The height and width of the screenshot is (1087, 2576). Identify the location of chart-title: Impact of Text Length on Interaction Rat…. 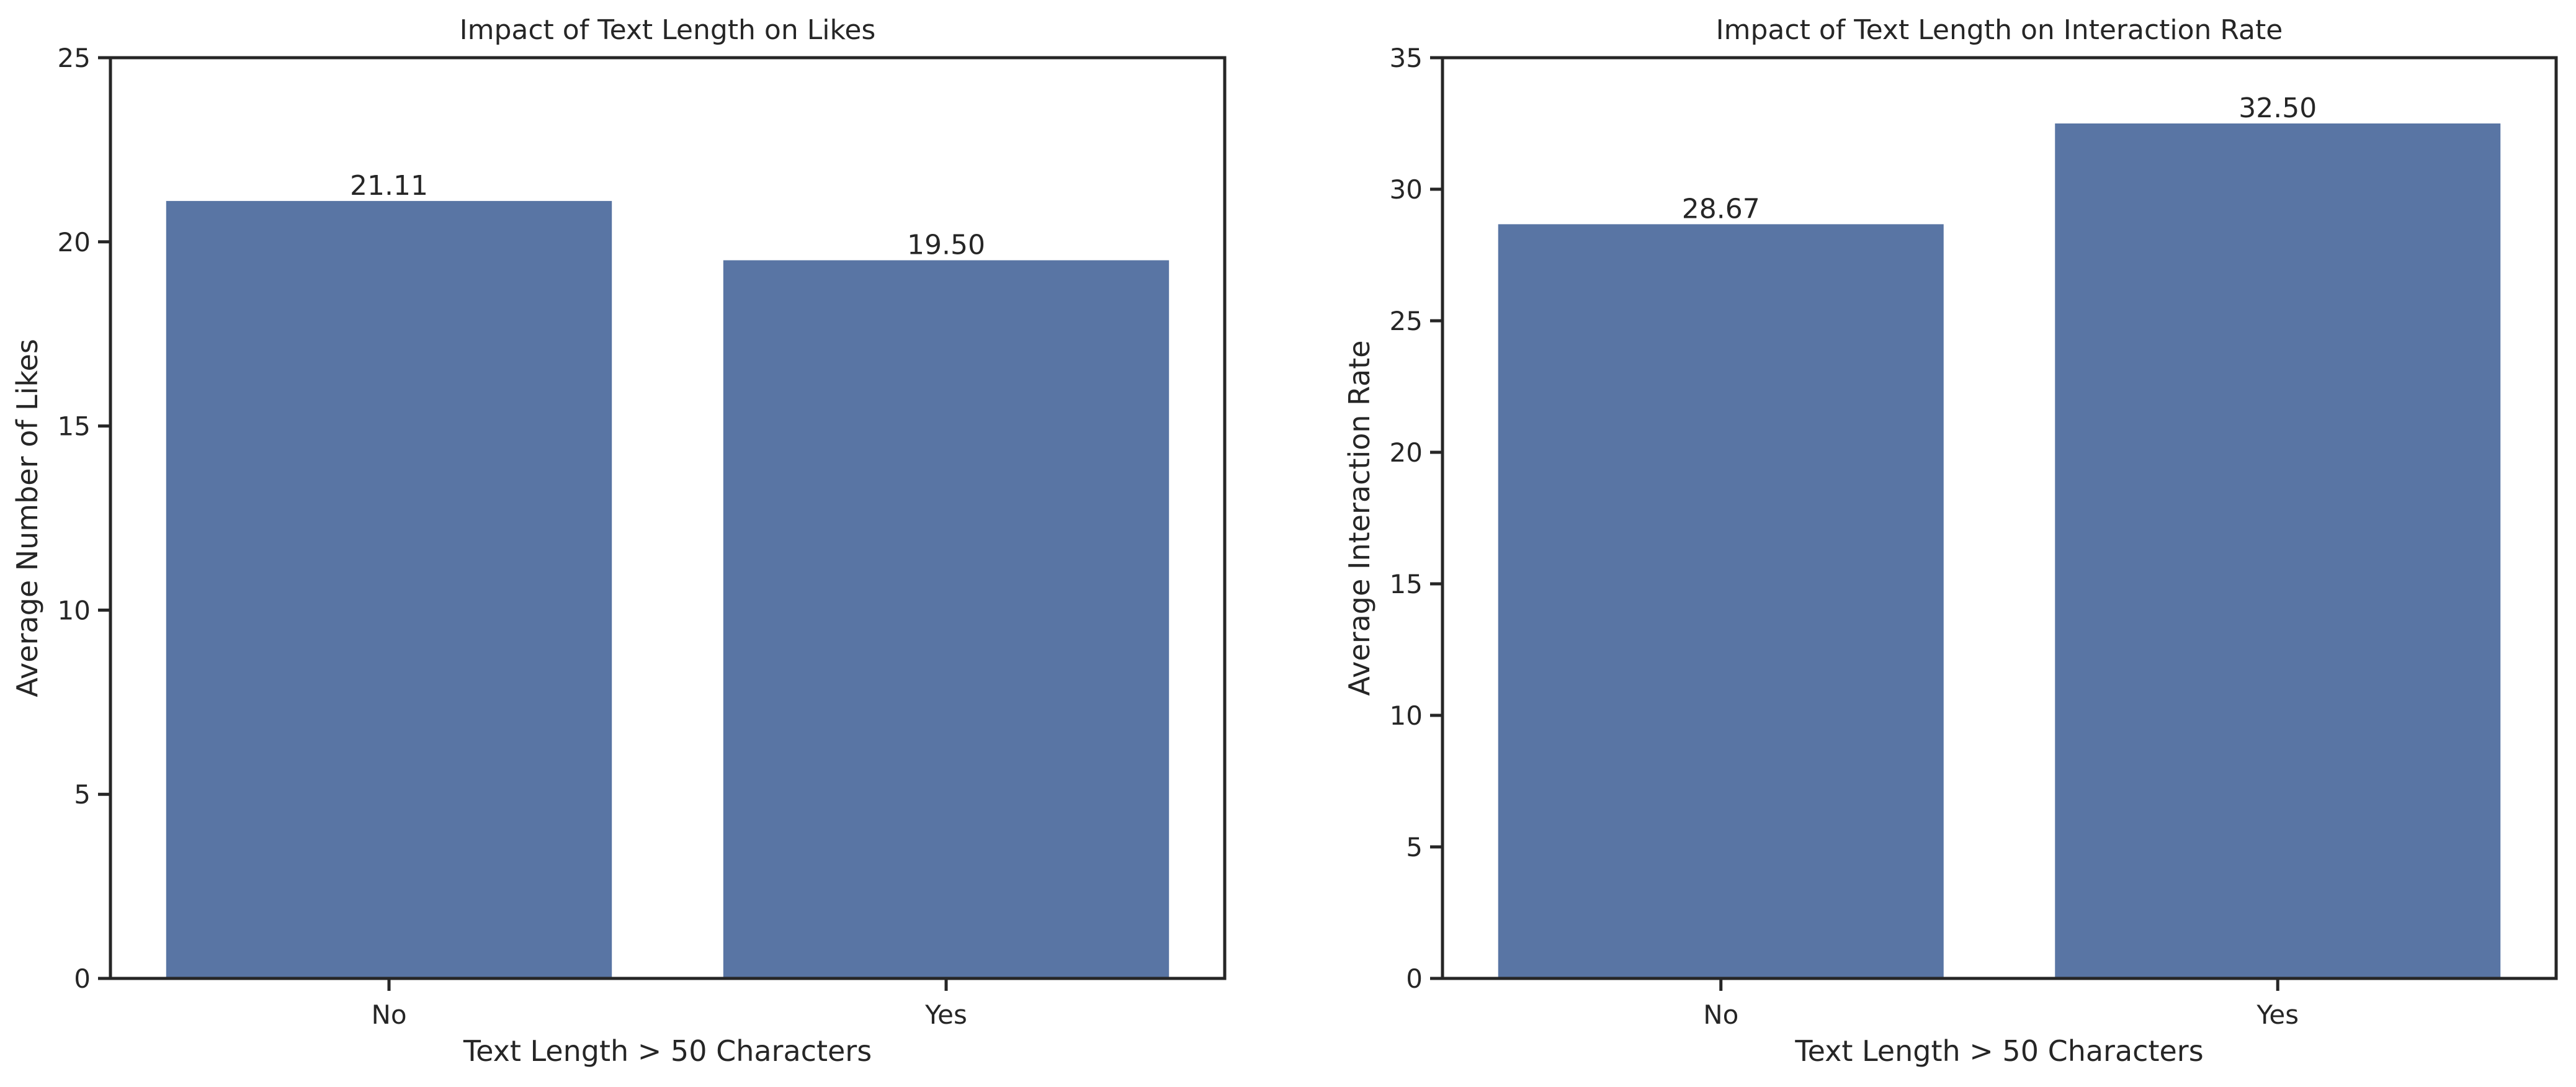
(1999, 30).